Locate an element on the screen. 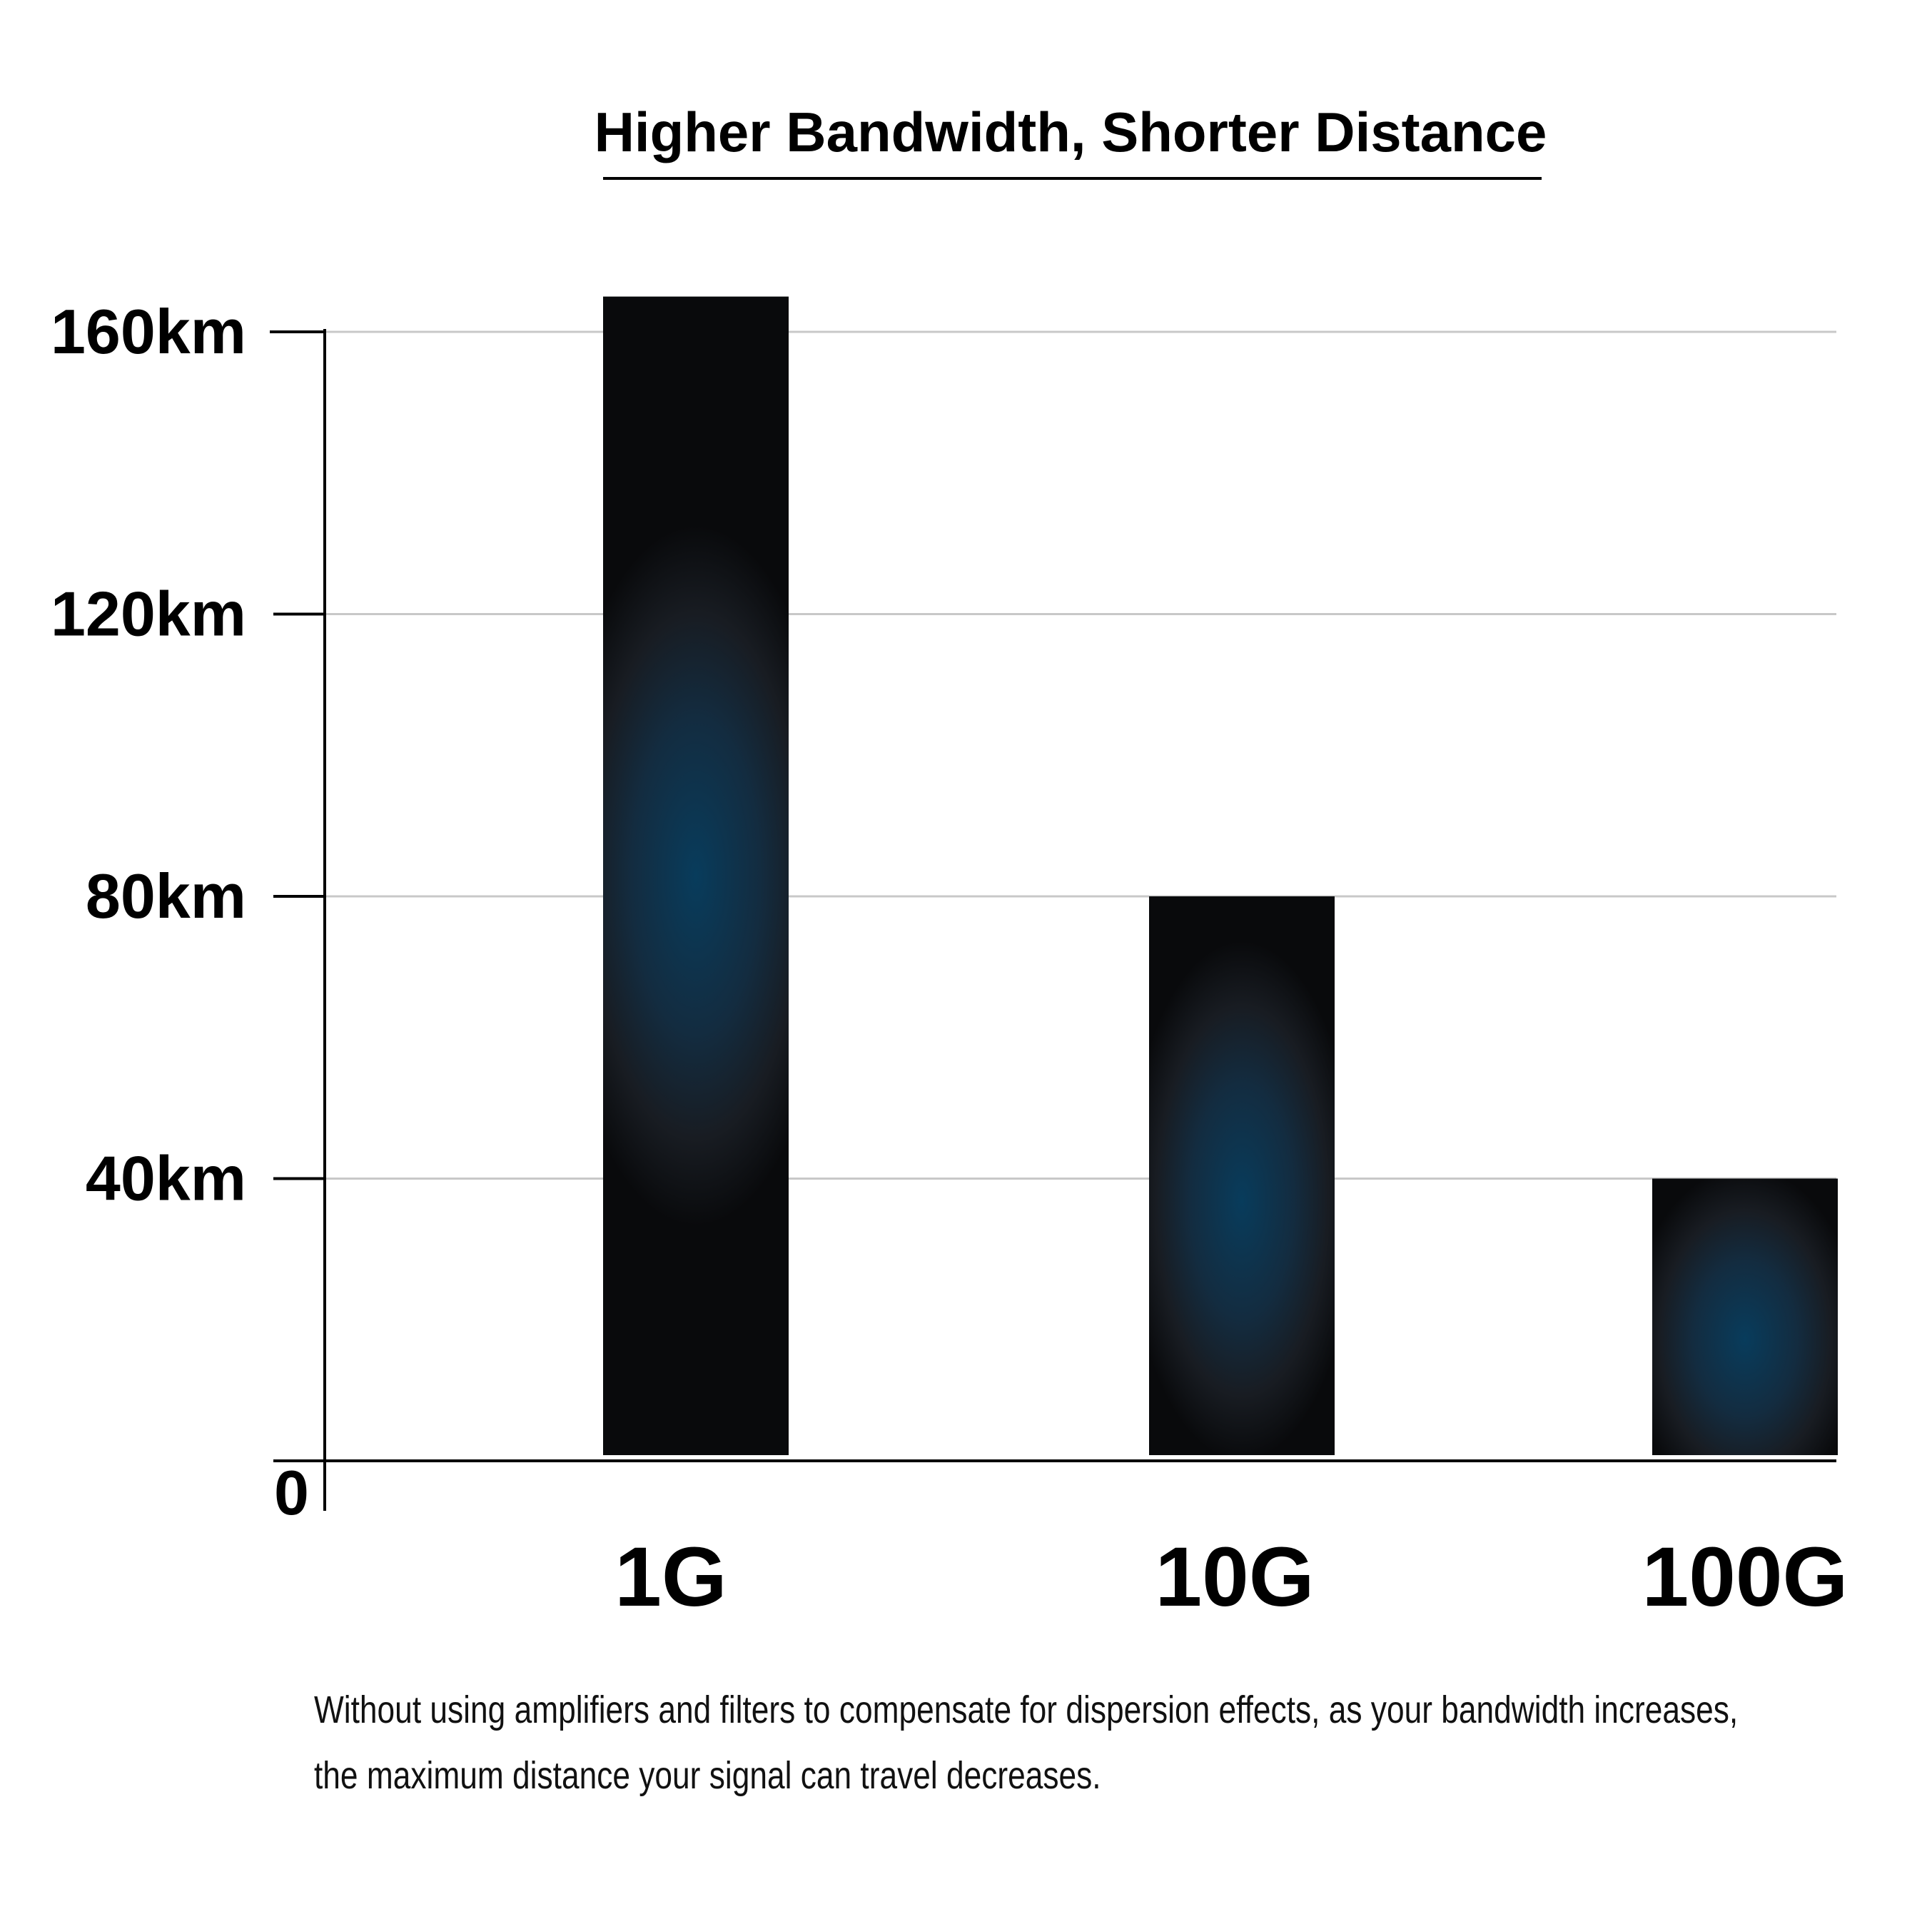 This screenshot has height=1924, width=1932. bar-10G is located at coordinates (1242, 1175).